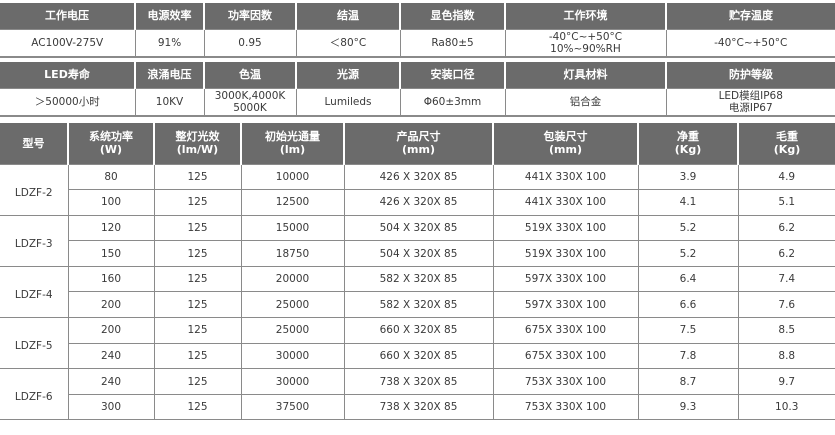  Describe the element at coordinates (34, 394) in the screenshot. I see `model-cell: LDZF-6` at that location.